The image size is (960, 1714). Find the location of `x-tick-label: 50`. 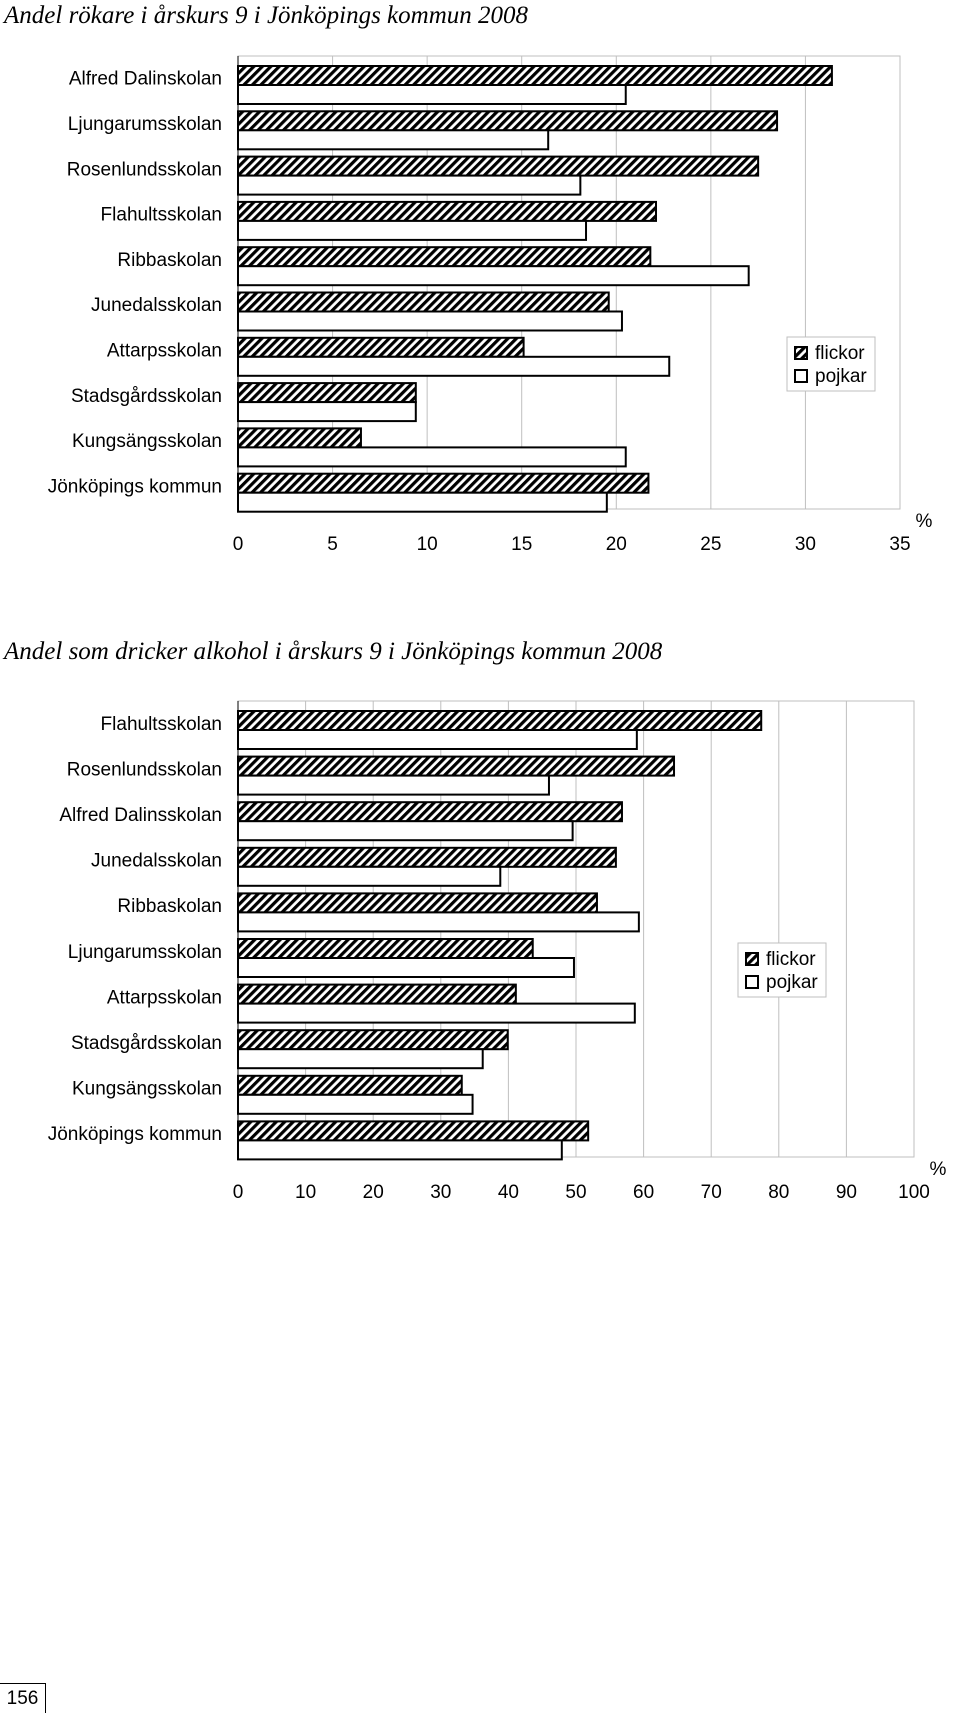

x-tick-label: 50 is located at coordinates (575, 1192).